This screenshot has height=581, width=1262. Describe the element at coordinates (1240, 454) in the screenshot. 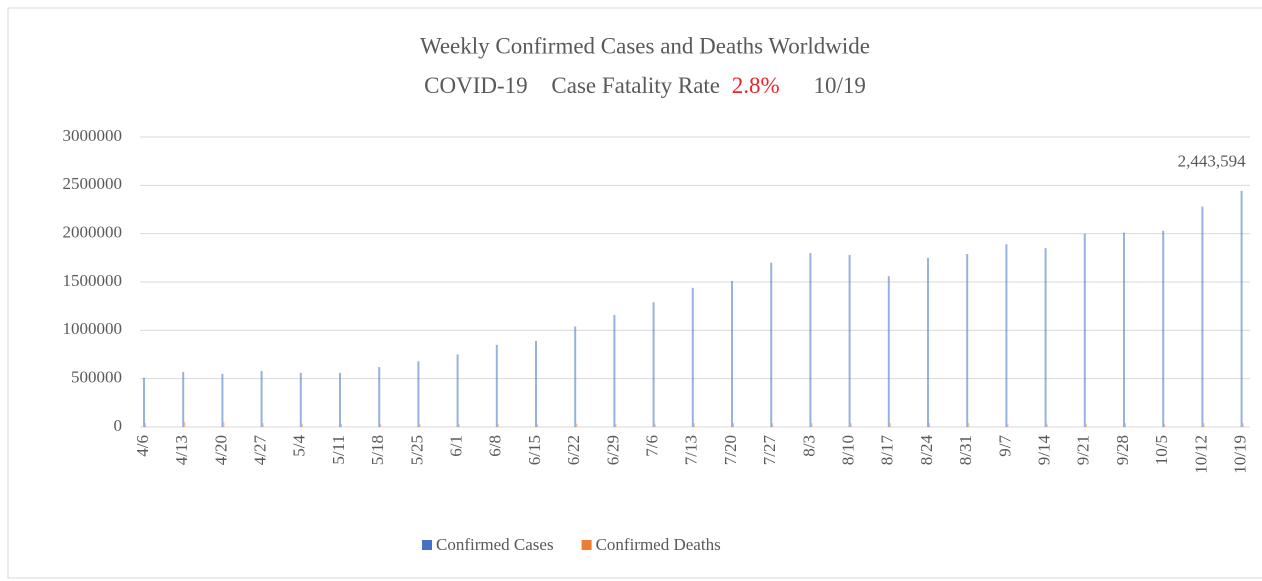

I see `x-tick-label: 10/19` at that location.